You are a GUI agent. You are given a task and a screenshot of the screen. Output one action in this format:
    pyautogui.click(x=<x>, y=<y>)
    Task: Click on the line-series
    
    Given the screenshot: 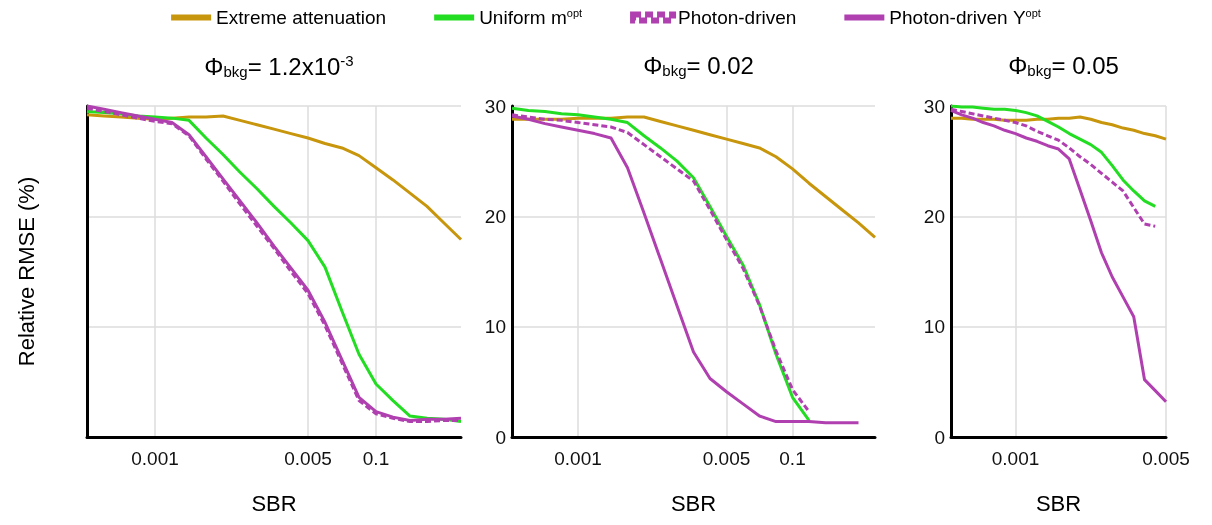 What is the action you would take?
    pyautogui.click(x=1053, y=156)
    